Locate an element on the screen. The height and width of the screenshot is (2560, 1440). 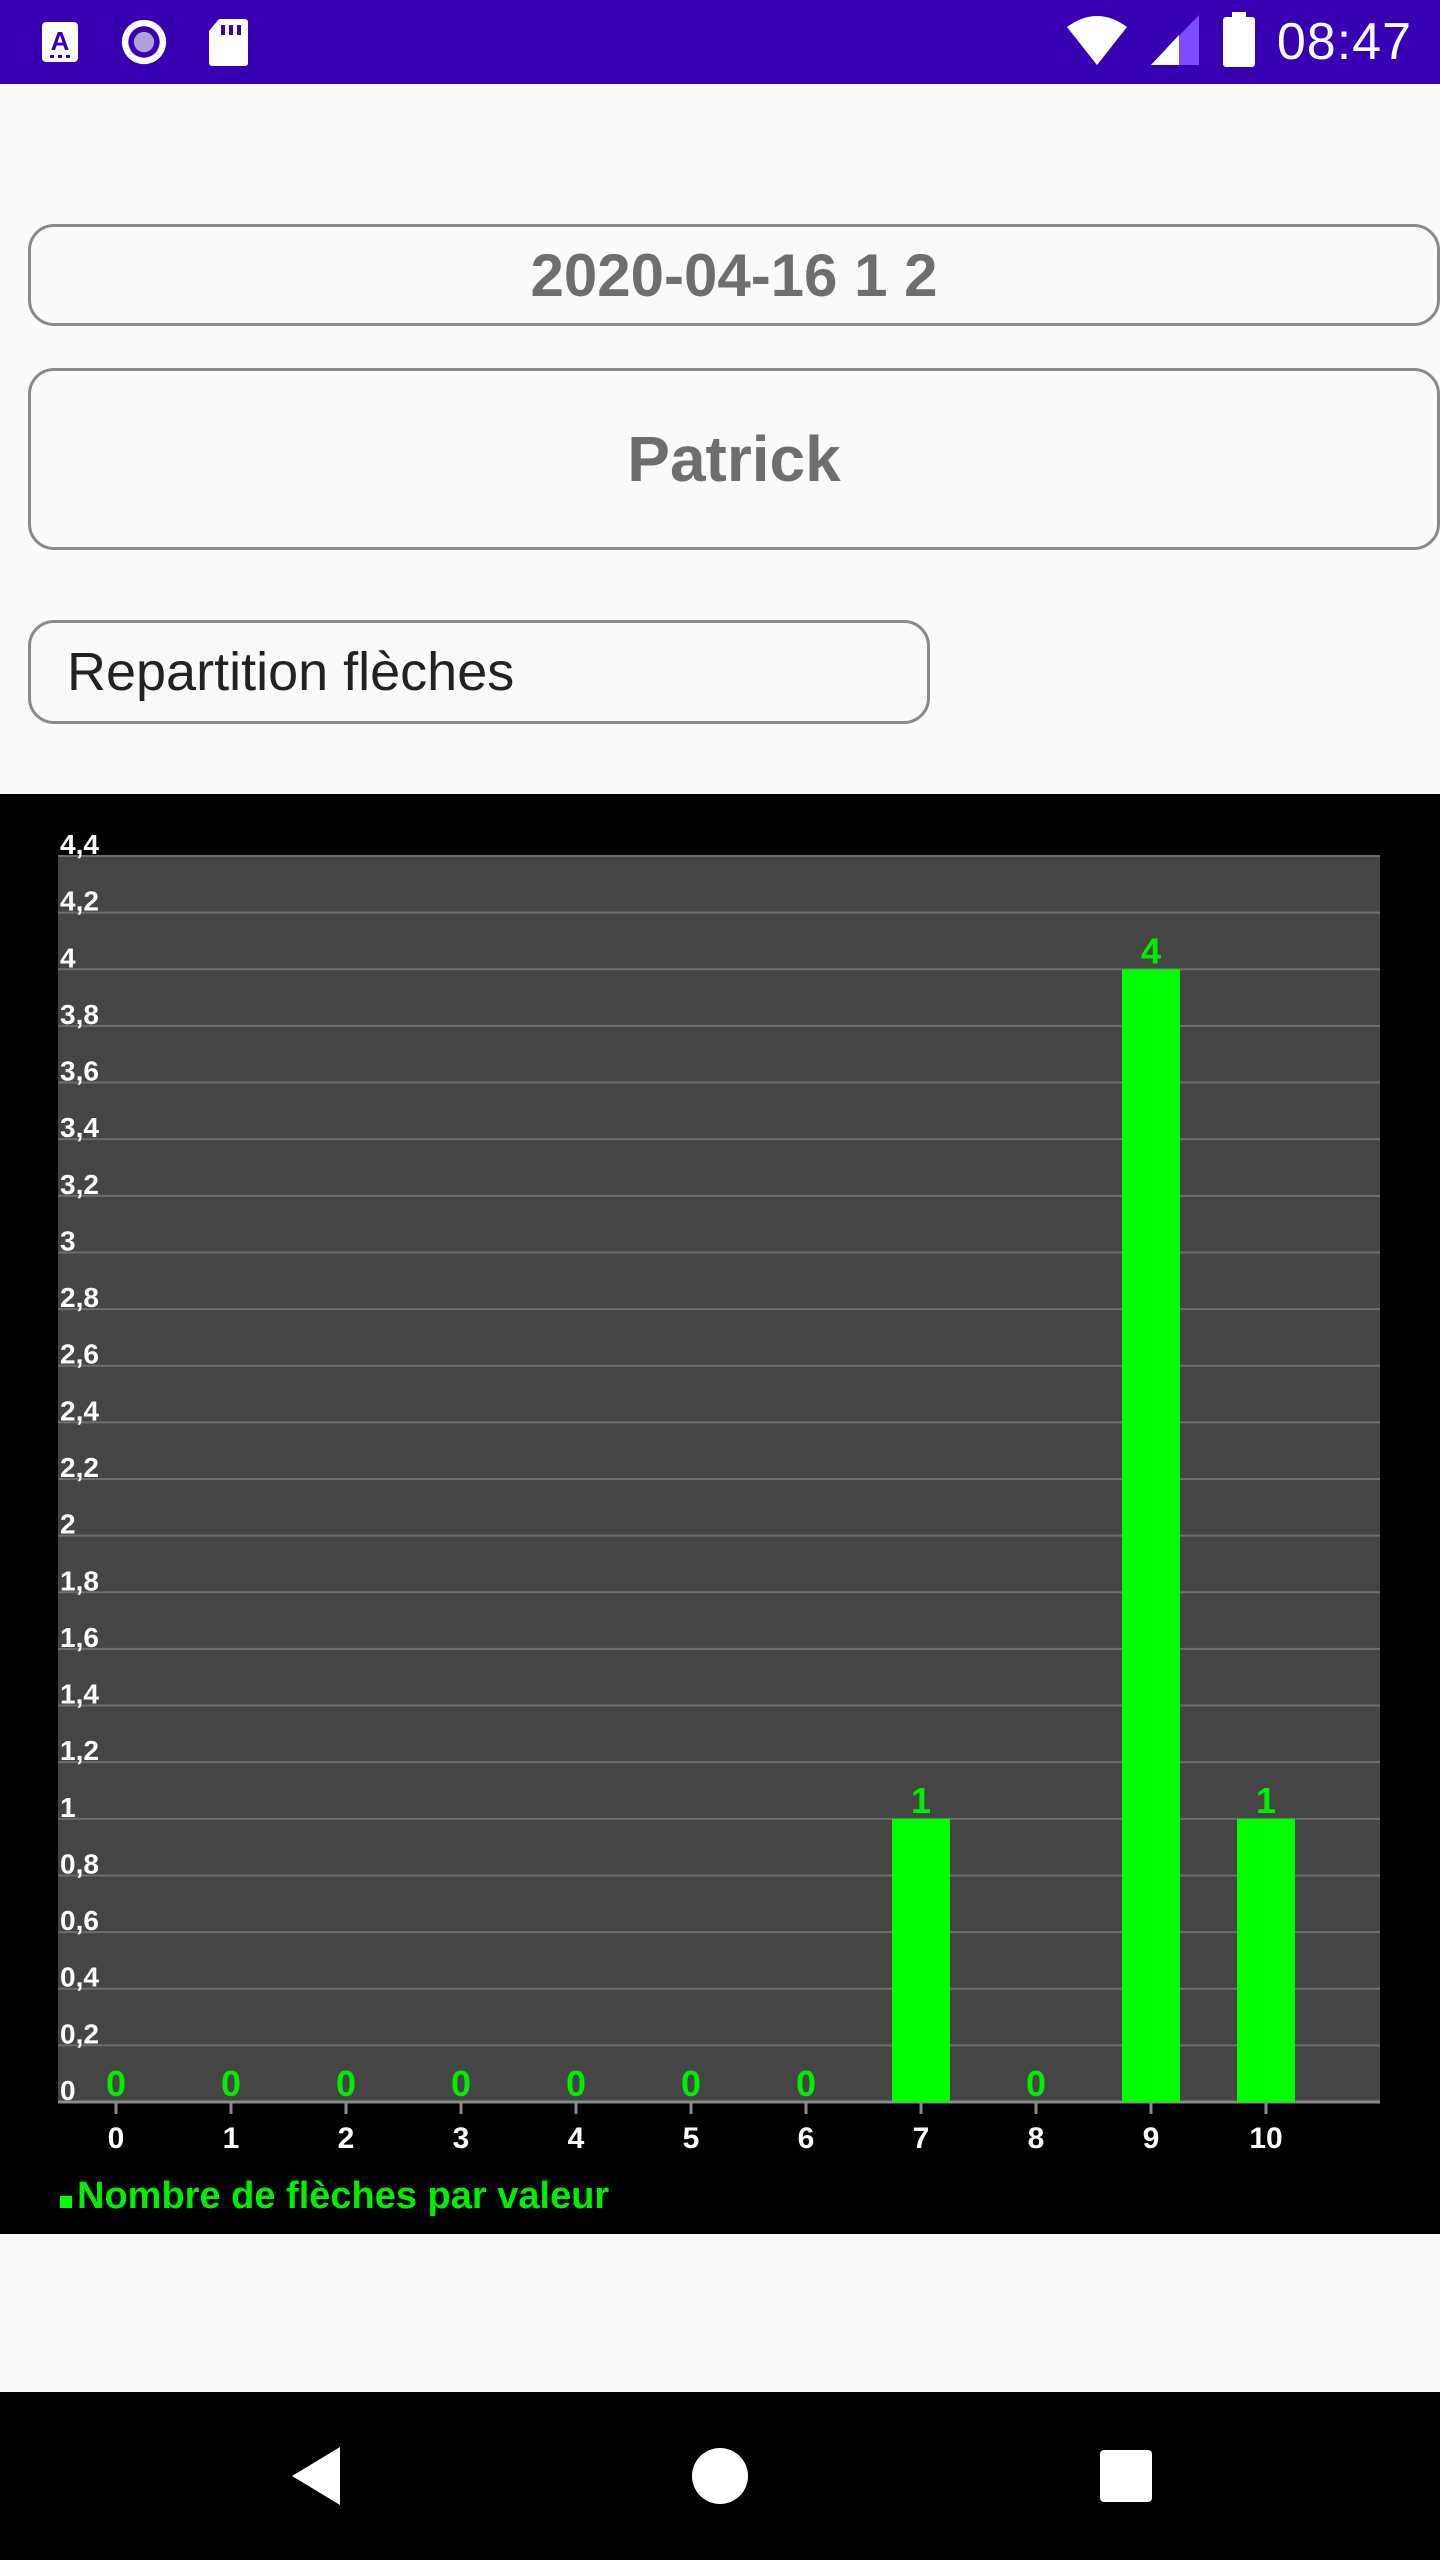
x-tick-label: 9 is located at coordinates (1151, 2138).